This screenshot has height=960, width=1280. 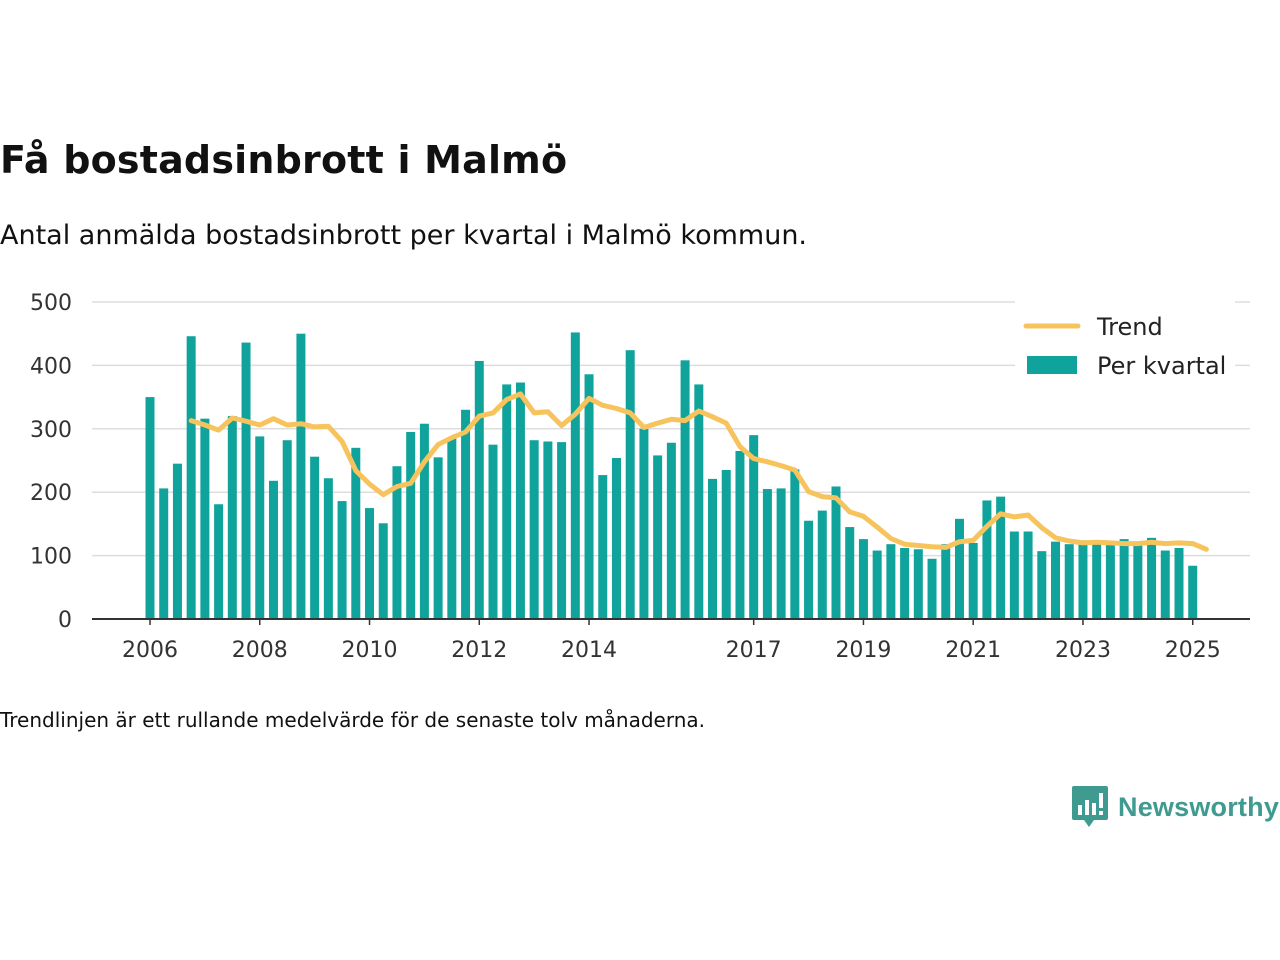 I want to click on y-tick-label: 200, so click(x=51, y=493).